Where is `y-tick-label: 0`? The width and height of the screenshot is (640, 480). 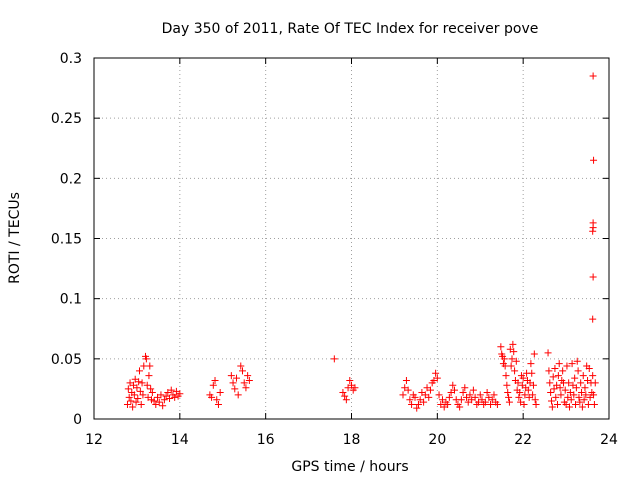
y-tick-label: 0 is located at coordinates (77, 420).